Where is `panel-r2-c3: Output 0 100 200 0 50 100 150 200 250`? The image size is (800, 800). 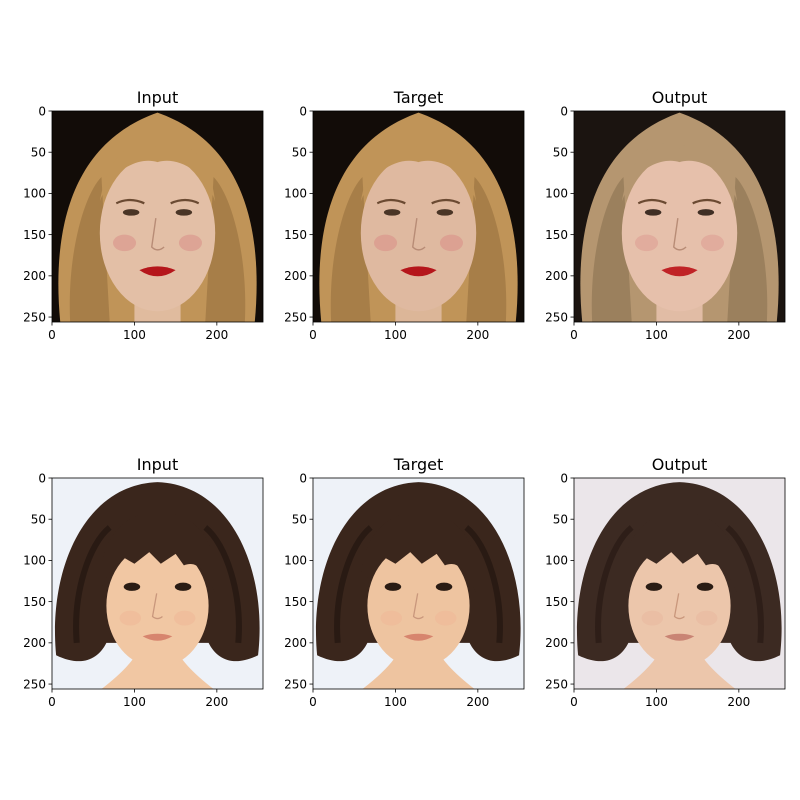 panel-r2-c3: Output 0 100 200 0 50 100 150 200 250 is located at coordinates (665, 582).